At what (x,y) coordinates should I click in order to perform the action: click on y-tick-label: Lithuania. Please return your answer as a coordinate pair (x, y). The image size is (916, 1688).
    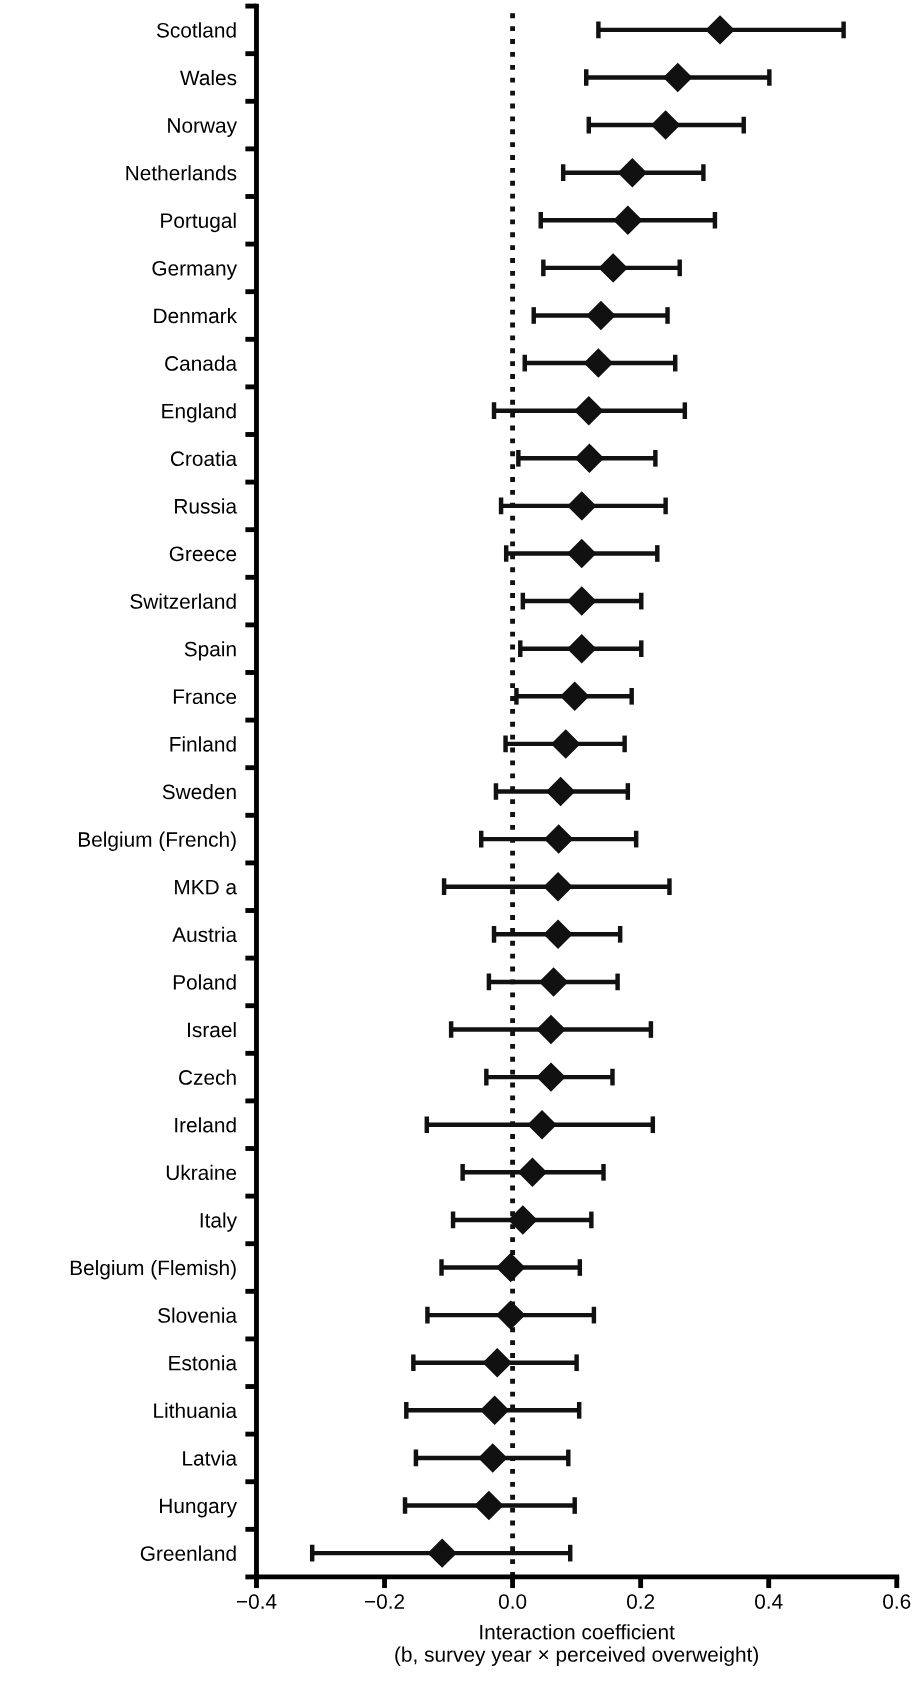
    Looking at the image, I should click on (196, 1410).